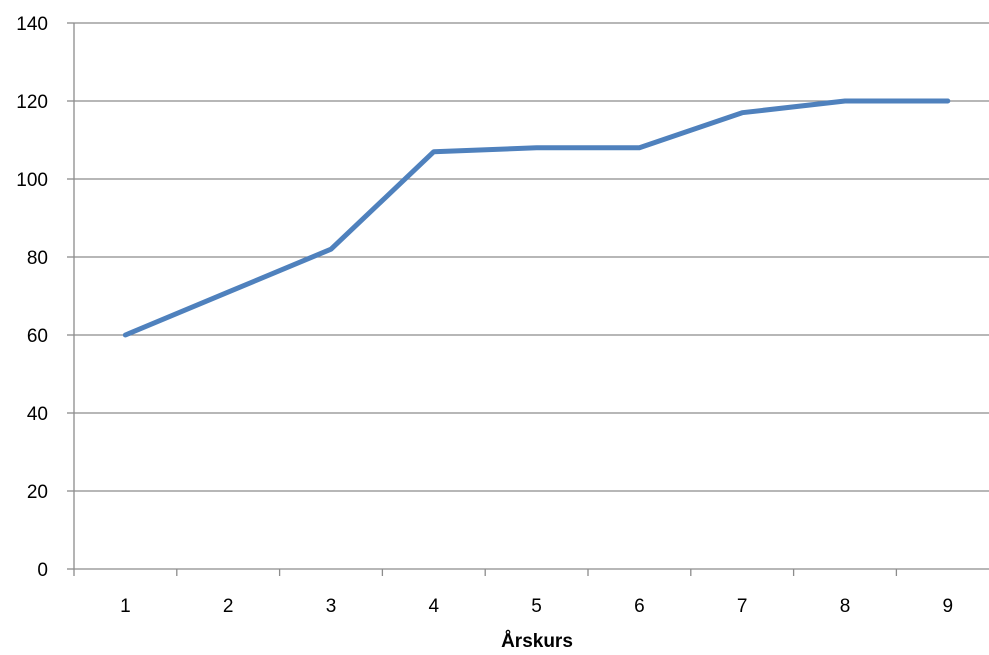 Image resolution: width=989 pixels, height=655 pixels. I want to click on x-axis-title: Årskurs, so click(537, 641).